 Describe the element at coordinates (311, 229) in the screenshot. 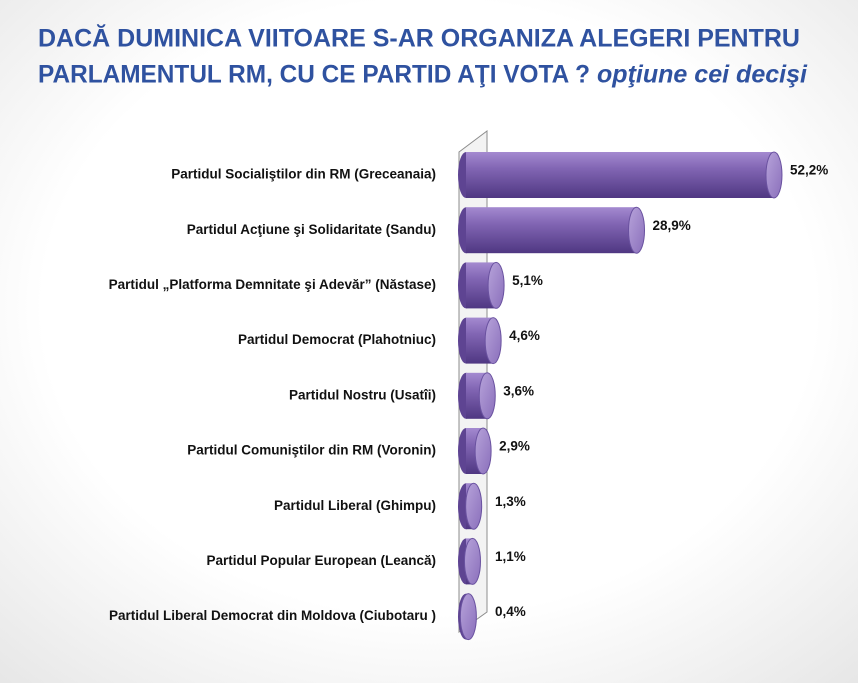

I see `category-label: Partidul Acţiune şi Solidaritate (Sandu)` at that location.